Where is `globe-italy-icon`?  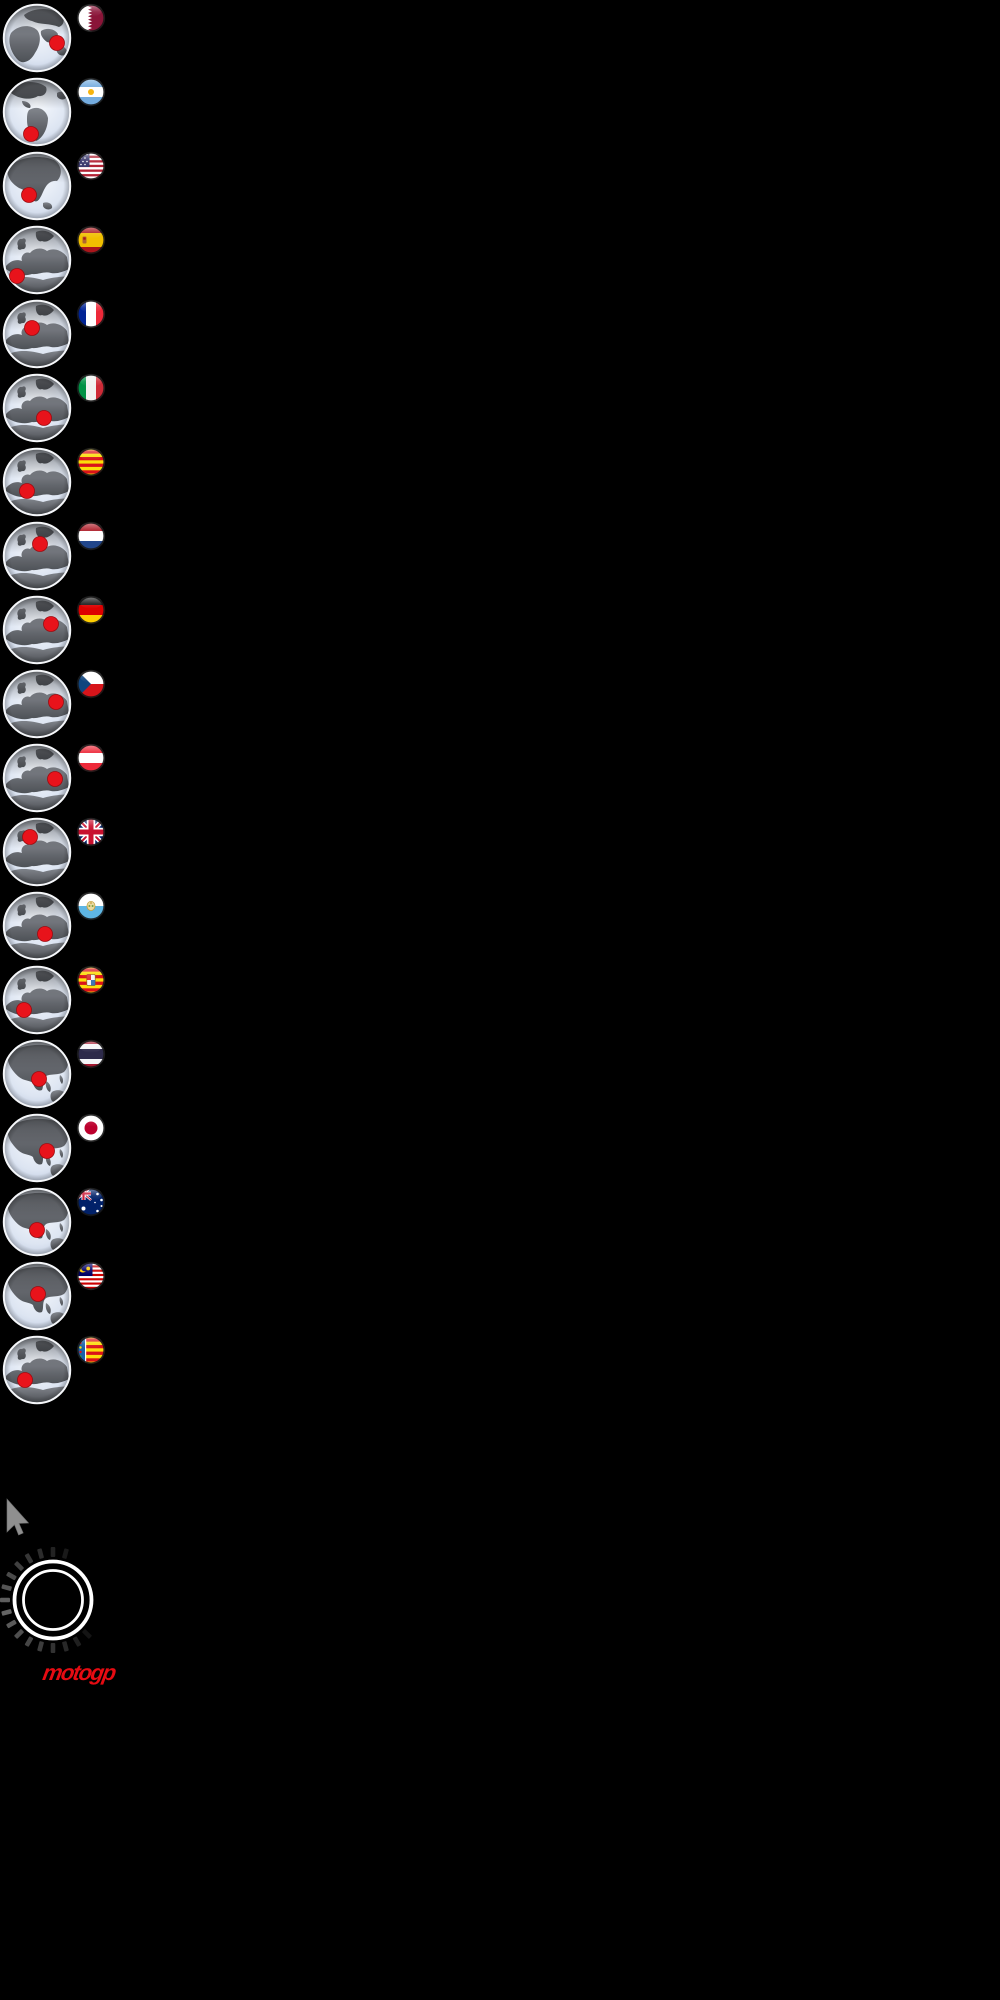 globe-italy-icon is located at coordinates (37, 408).